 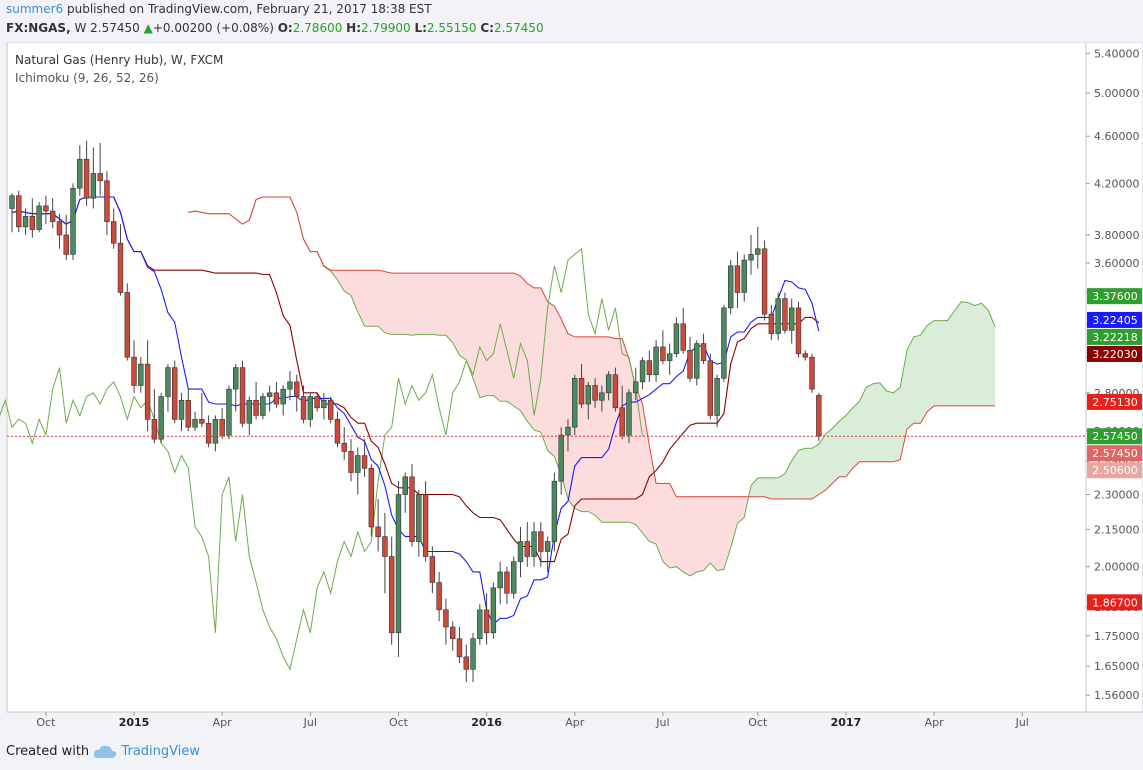 I want to click on footer: Created with TradingView, so click(x=103, y=751).